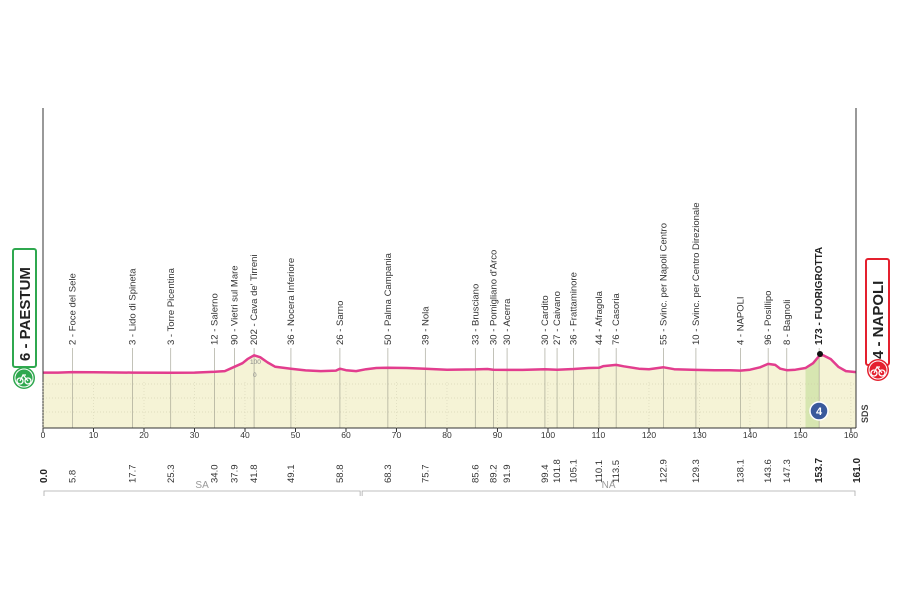 This screenshot has height=600, width=900. I want to click on x-tick-label: 0, so click(43, 435).